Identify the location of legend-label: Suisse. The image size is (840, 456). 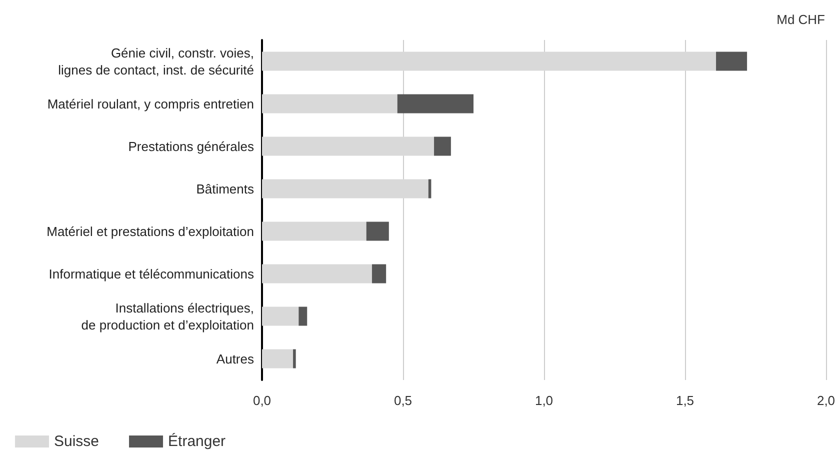
(77, 441).